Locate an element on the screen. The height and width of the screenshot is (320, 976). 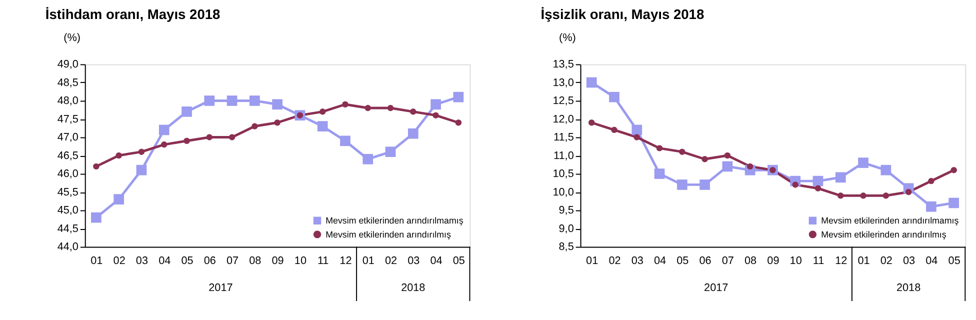
chart-title: İşsizlik oranı, Mayıs 2018 is located at coordinates (622, 14).